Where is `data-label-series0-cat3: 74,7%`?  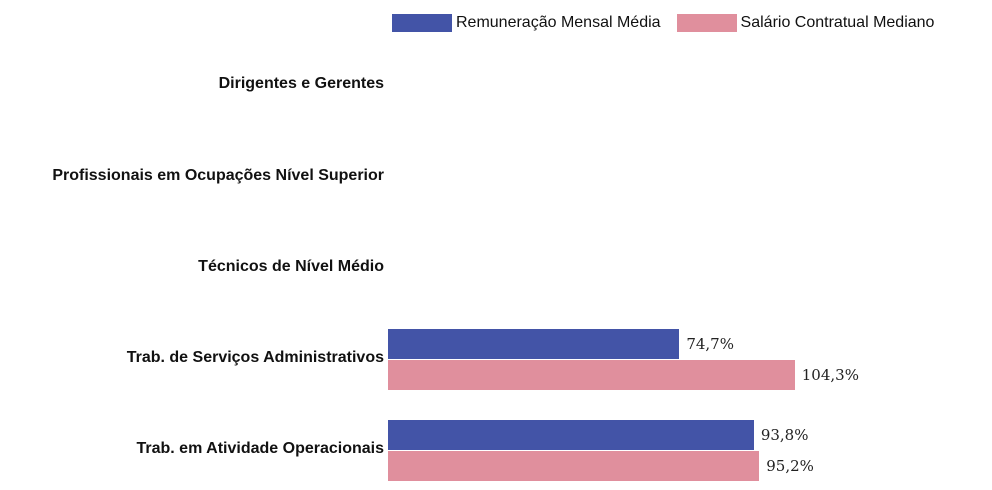
data-label-series0-cat3: 74,7% is located at coordinates (710, 344).